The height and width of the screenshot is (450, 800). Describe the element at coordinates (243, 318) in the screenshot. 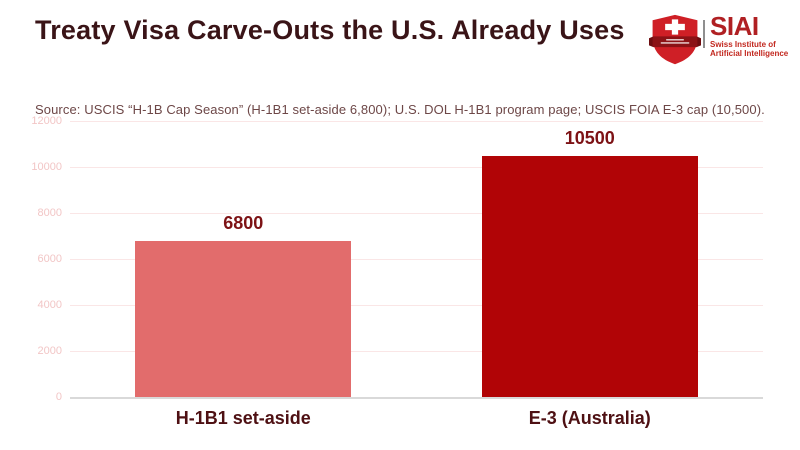

I see `bar-h-1b1-set-aside` at that location.